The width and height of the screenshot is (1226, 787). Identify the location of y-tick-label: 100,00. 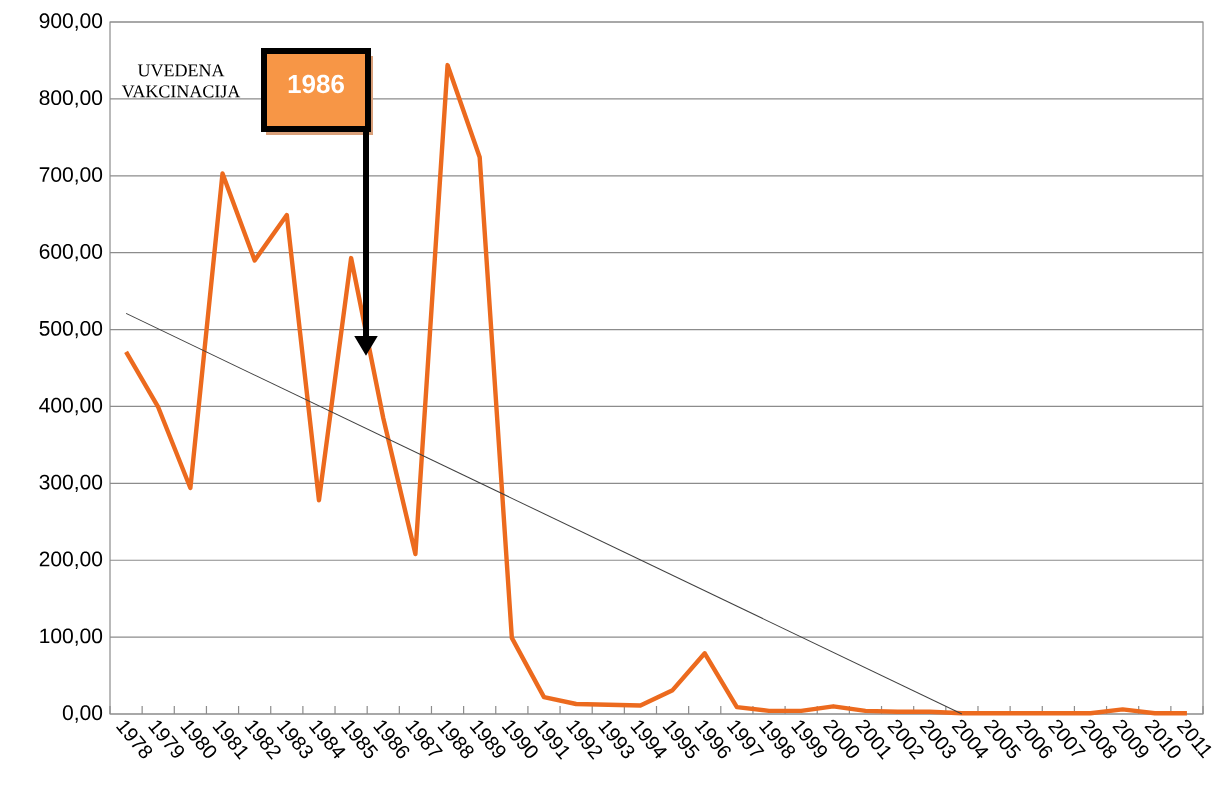
(71, 637).